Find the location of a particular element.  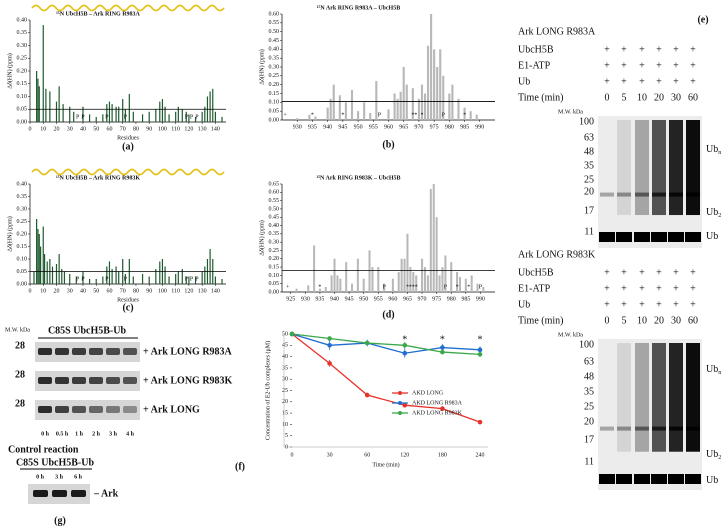

x-tick-label: 130 is located at coordinates (202, 129).